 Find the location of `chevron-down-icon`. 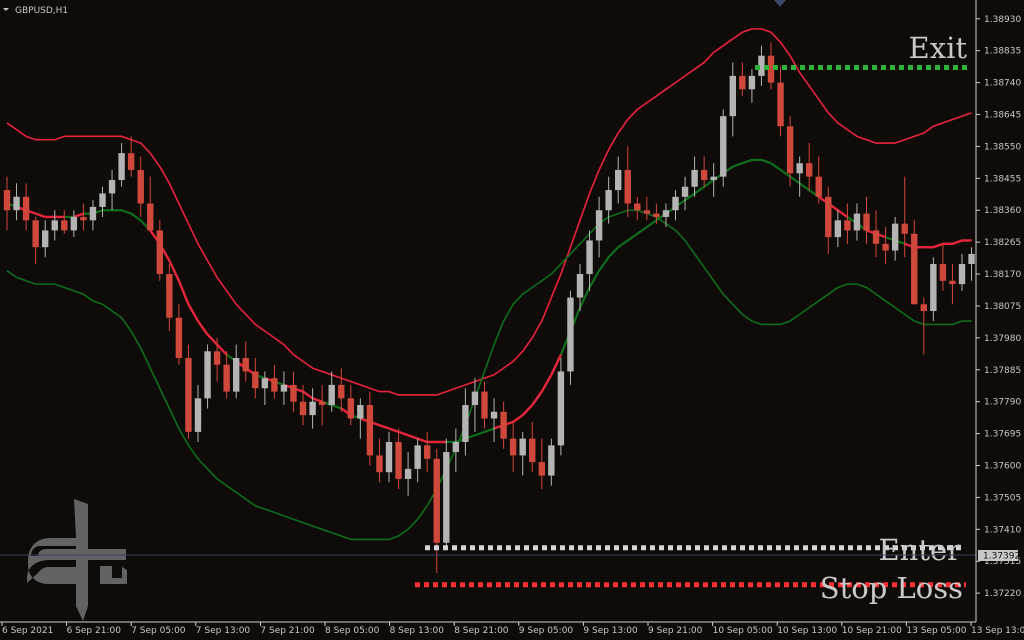

chevron-down-icon is located at coordinates (6, 9).